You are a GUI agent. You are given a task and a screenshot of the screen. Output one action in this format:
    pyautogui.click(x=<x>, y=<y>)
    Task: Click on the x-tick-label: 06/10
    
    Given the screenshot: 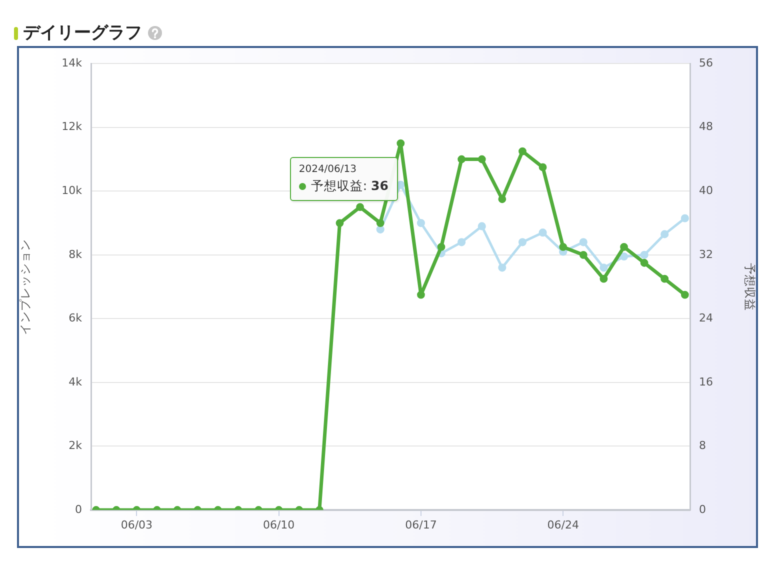 What is the action you would take?
    pyautogui.click(x=278, y=525)
    